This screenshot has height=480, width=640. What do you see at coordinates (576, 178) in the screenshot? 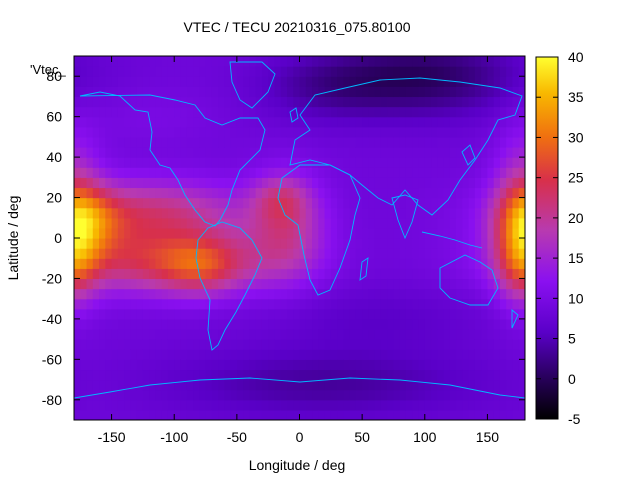
I see `colorbar-tick-label: 25` at bounding box center [576, 178].